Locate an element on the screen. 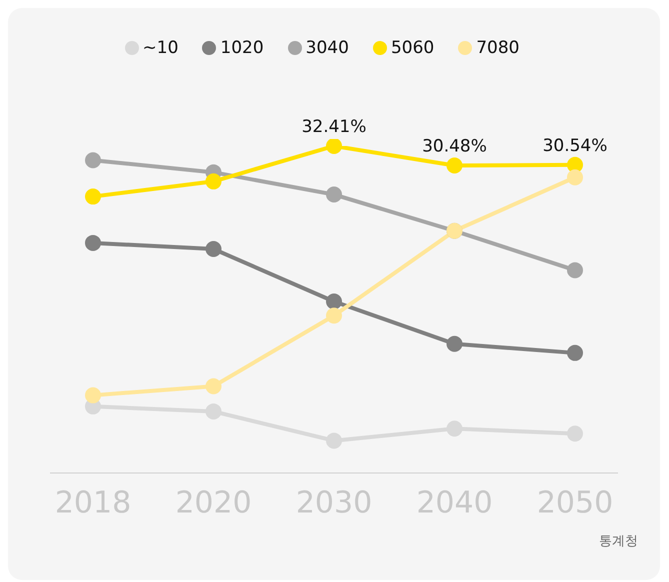 This screenshot has width=669, height=582. legend-label: 7080 is located at coordinates (498, 48).